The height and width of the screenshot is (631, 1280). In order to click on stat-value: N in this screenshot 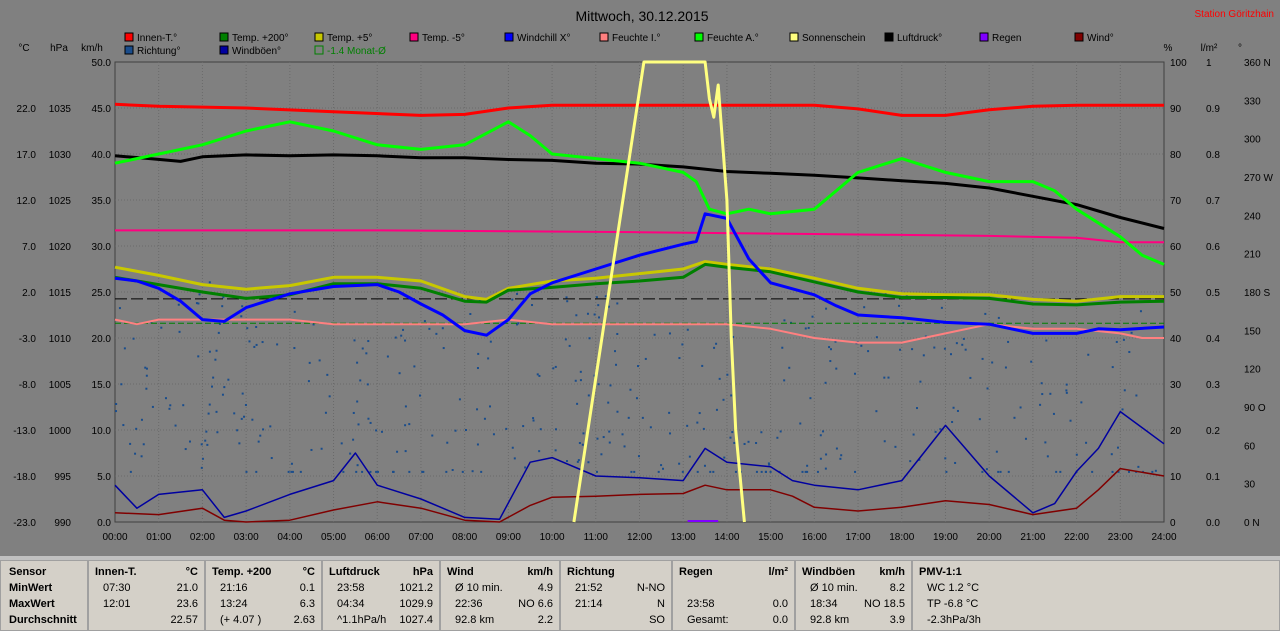, I will do `click(661, 604)`.